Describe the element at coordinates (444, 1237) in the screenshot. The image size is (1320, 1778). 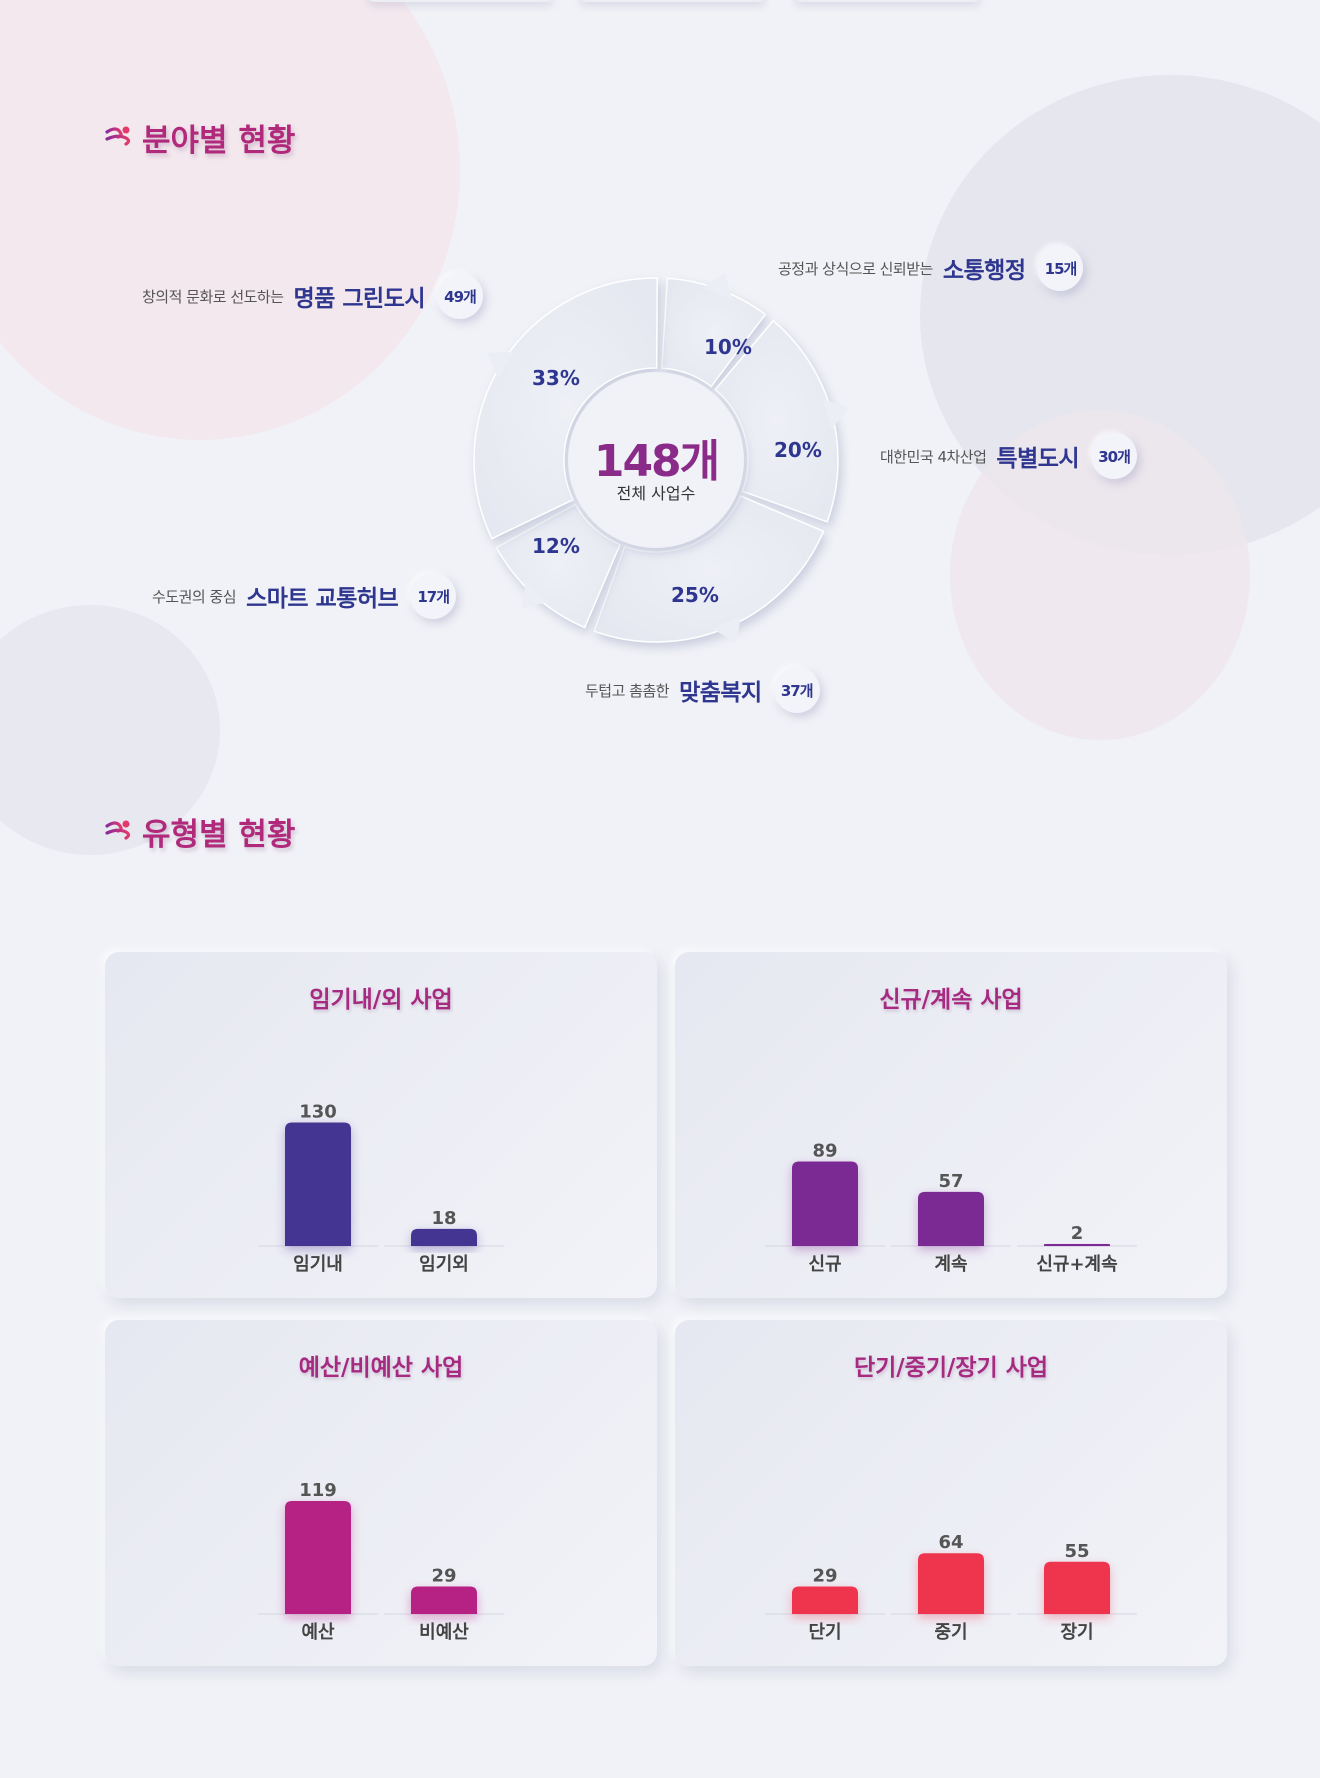
I see `bar-임기외` at that location.